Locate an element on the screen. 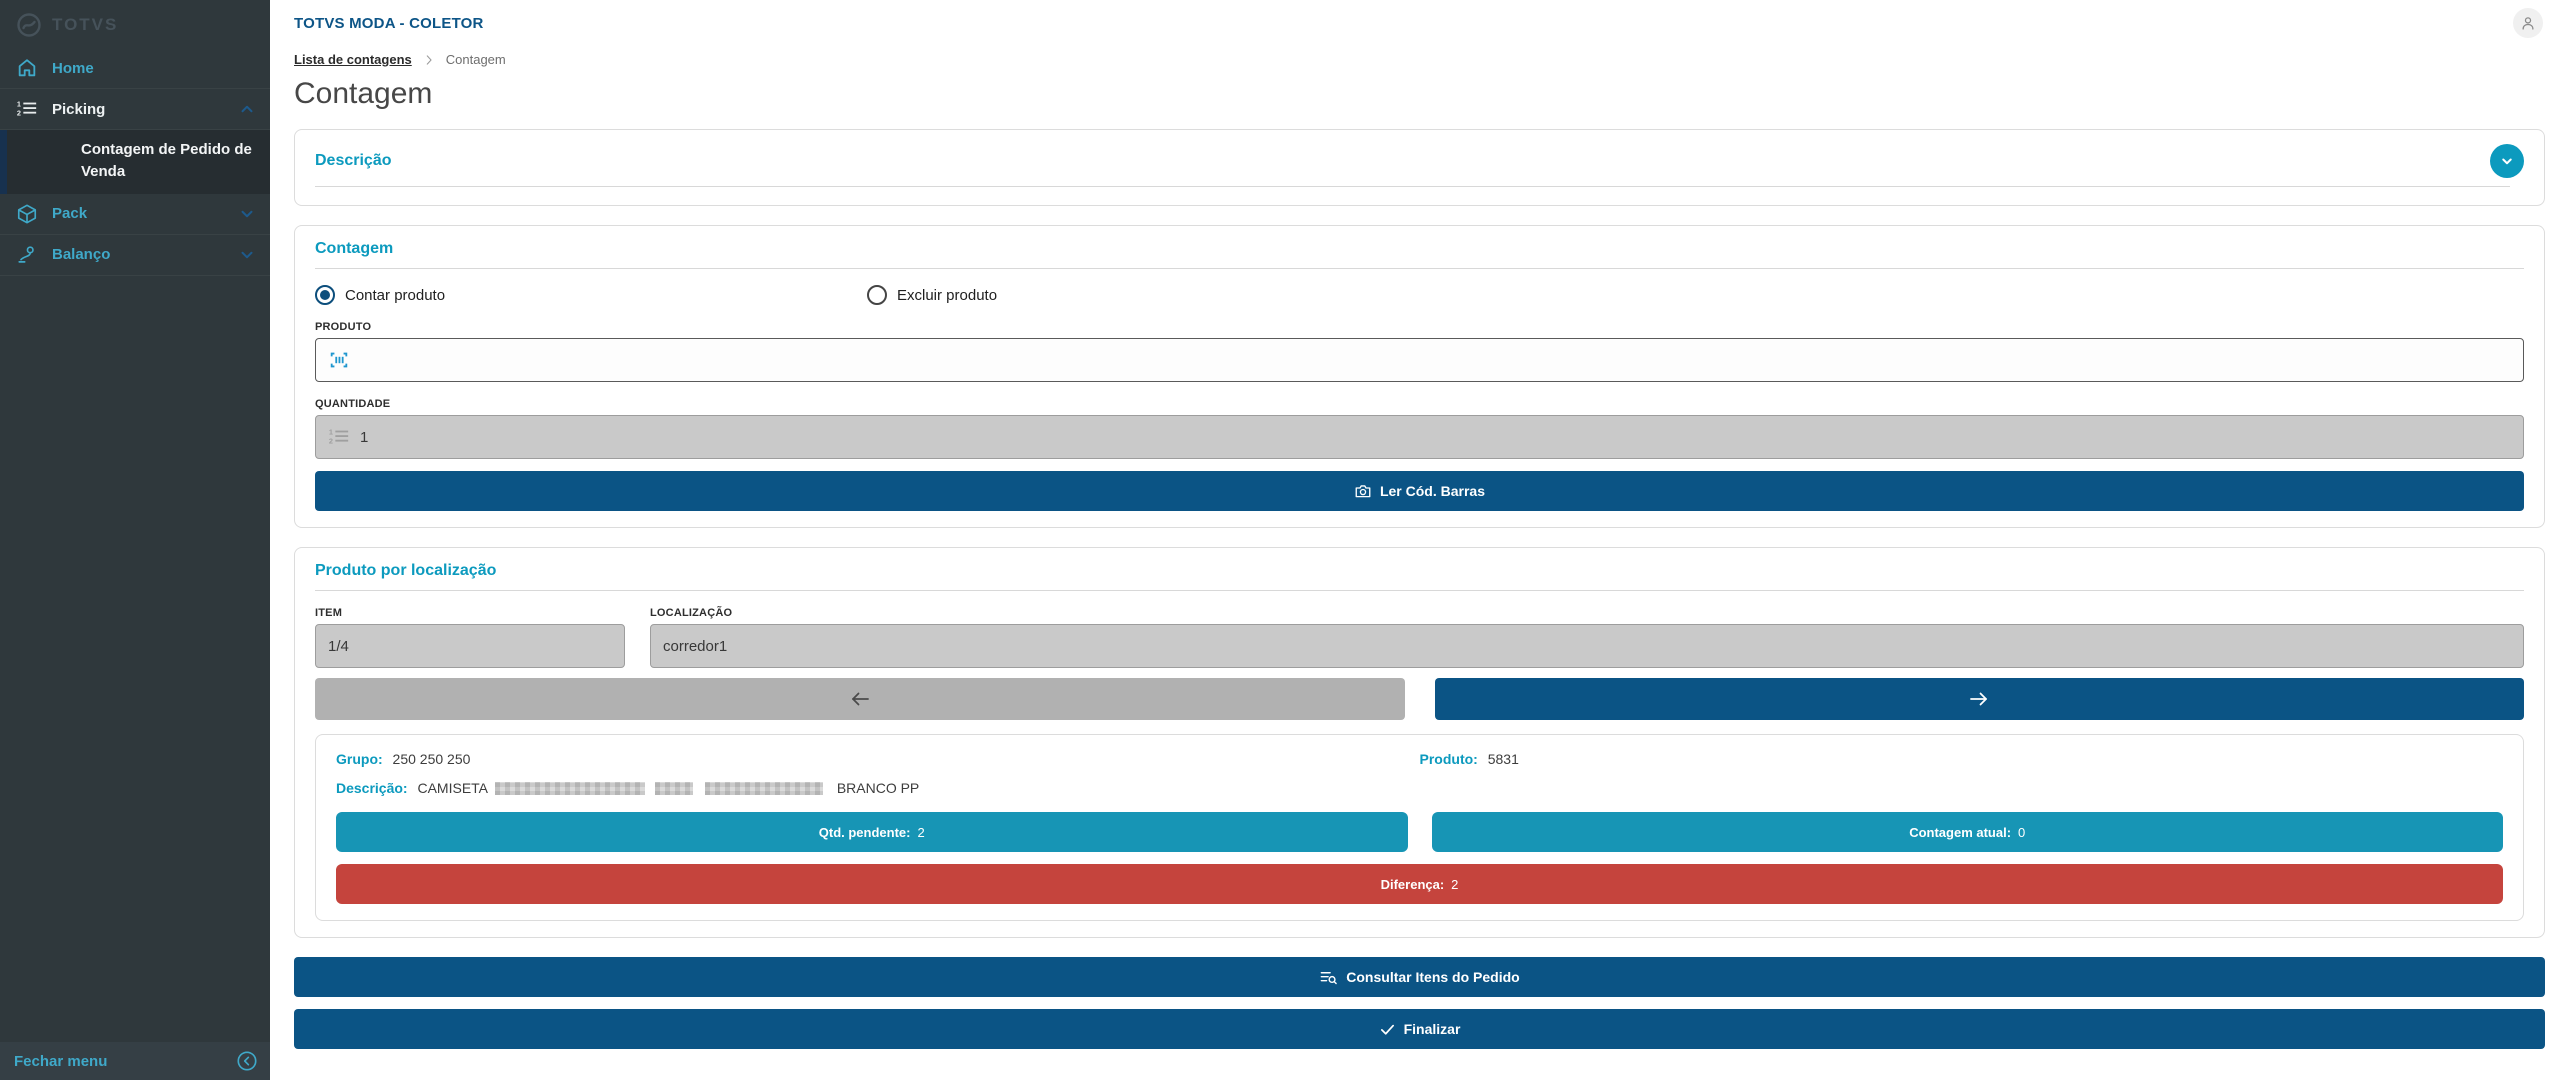 Image resolution: width=2557 pixels, height=1080 pixels. arrow-right-icon is located at coordinates (1979, 699).